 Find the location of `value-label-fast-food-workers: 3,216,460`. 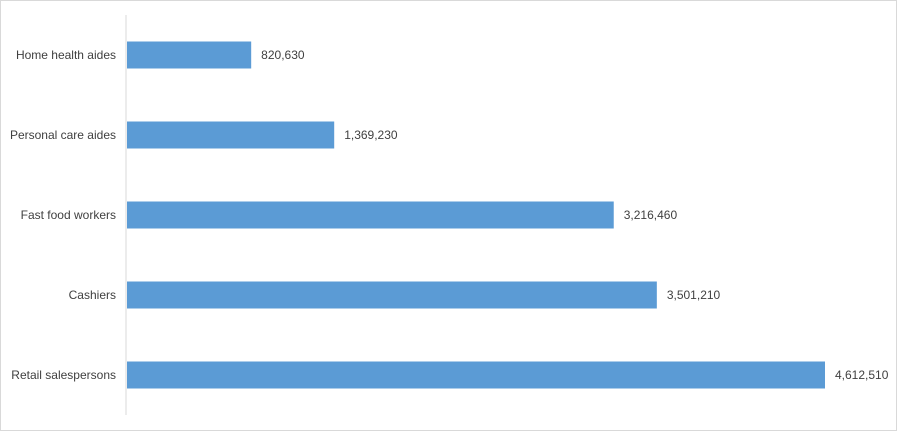

value-label-fast-food-workers: 3,216,460 is located at coordinates (651, 215).